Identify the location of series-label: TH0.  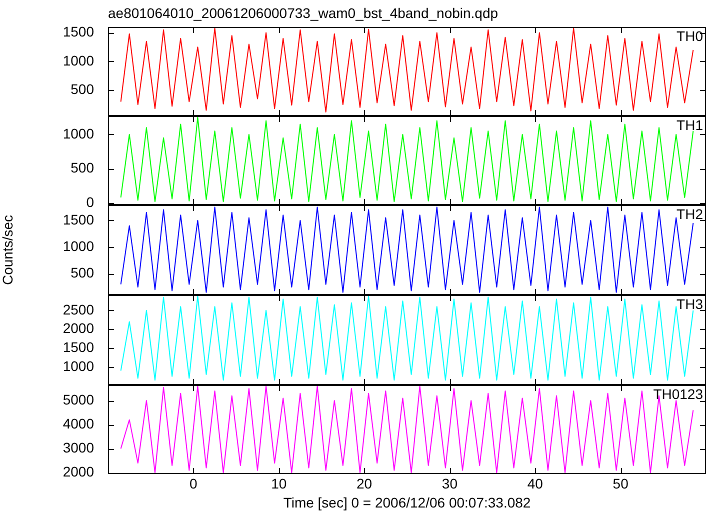
(690, 36).